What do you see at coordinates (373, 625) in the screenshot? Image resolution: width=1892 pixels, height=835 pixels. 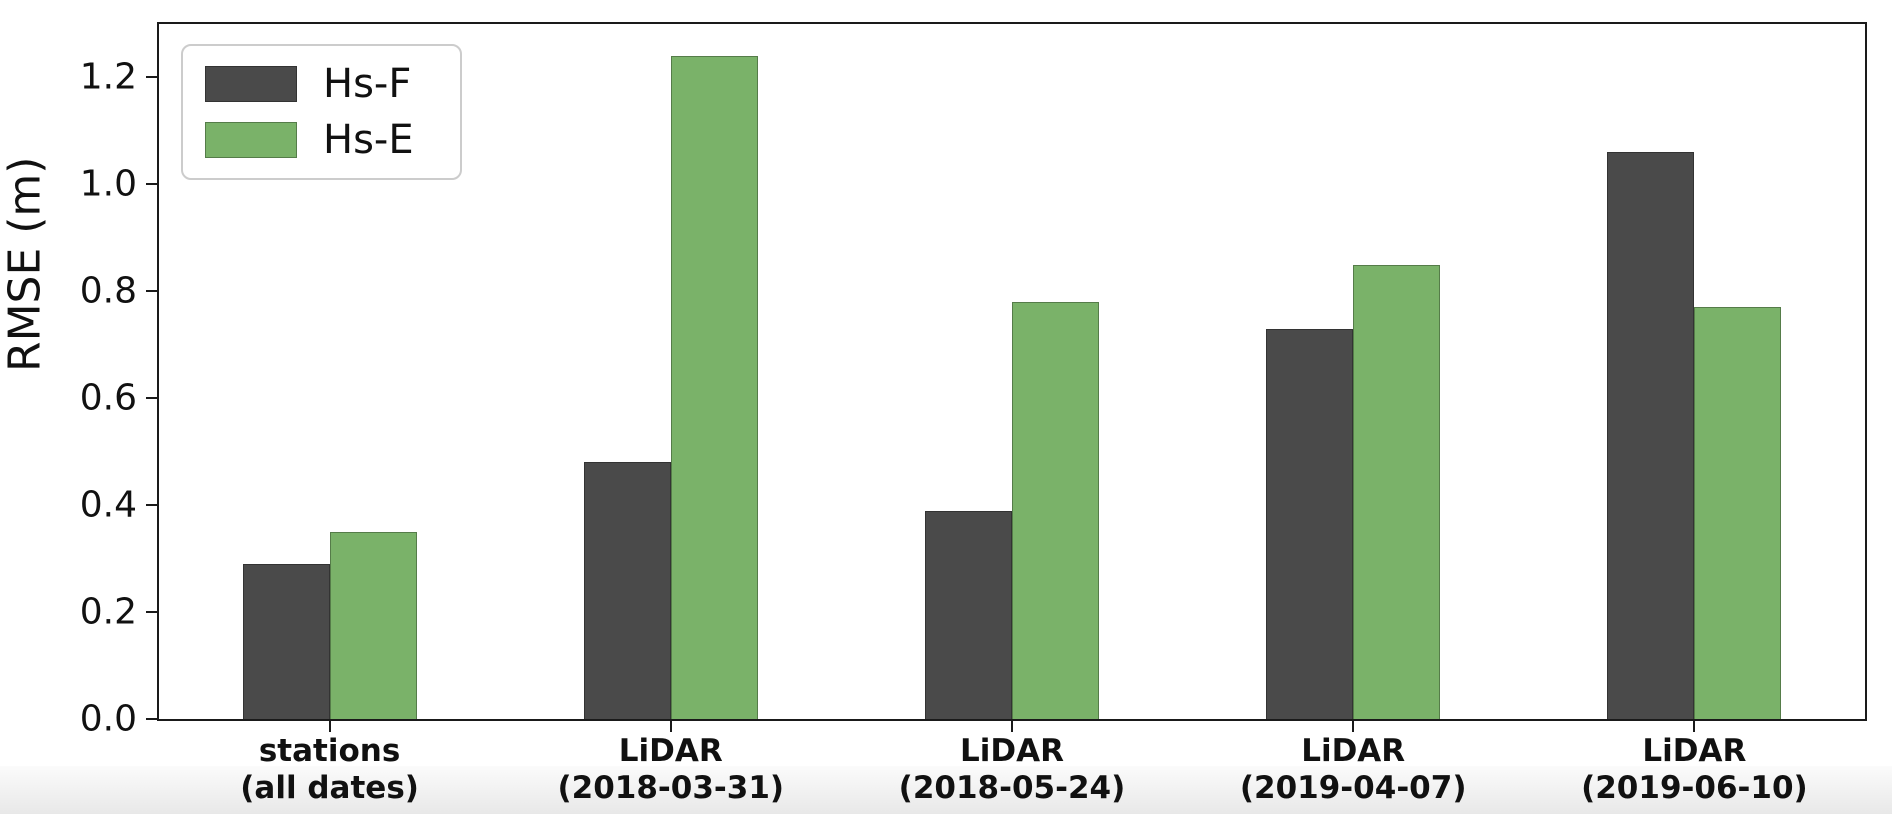 I see `bar-hs-e-cat0` at bounding box center [373, 625].